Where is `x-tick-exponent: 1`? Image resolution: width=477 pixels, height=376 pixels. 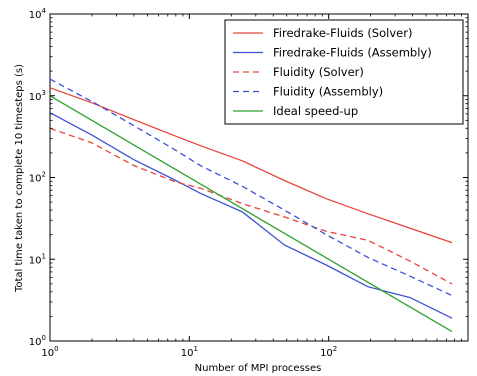
x-tick-exponent: 1 is located at coordinates (195, 349).